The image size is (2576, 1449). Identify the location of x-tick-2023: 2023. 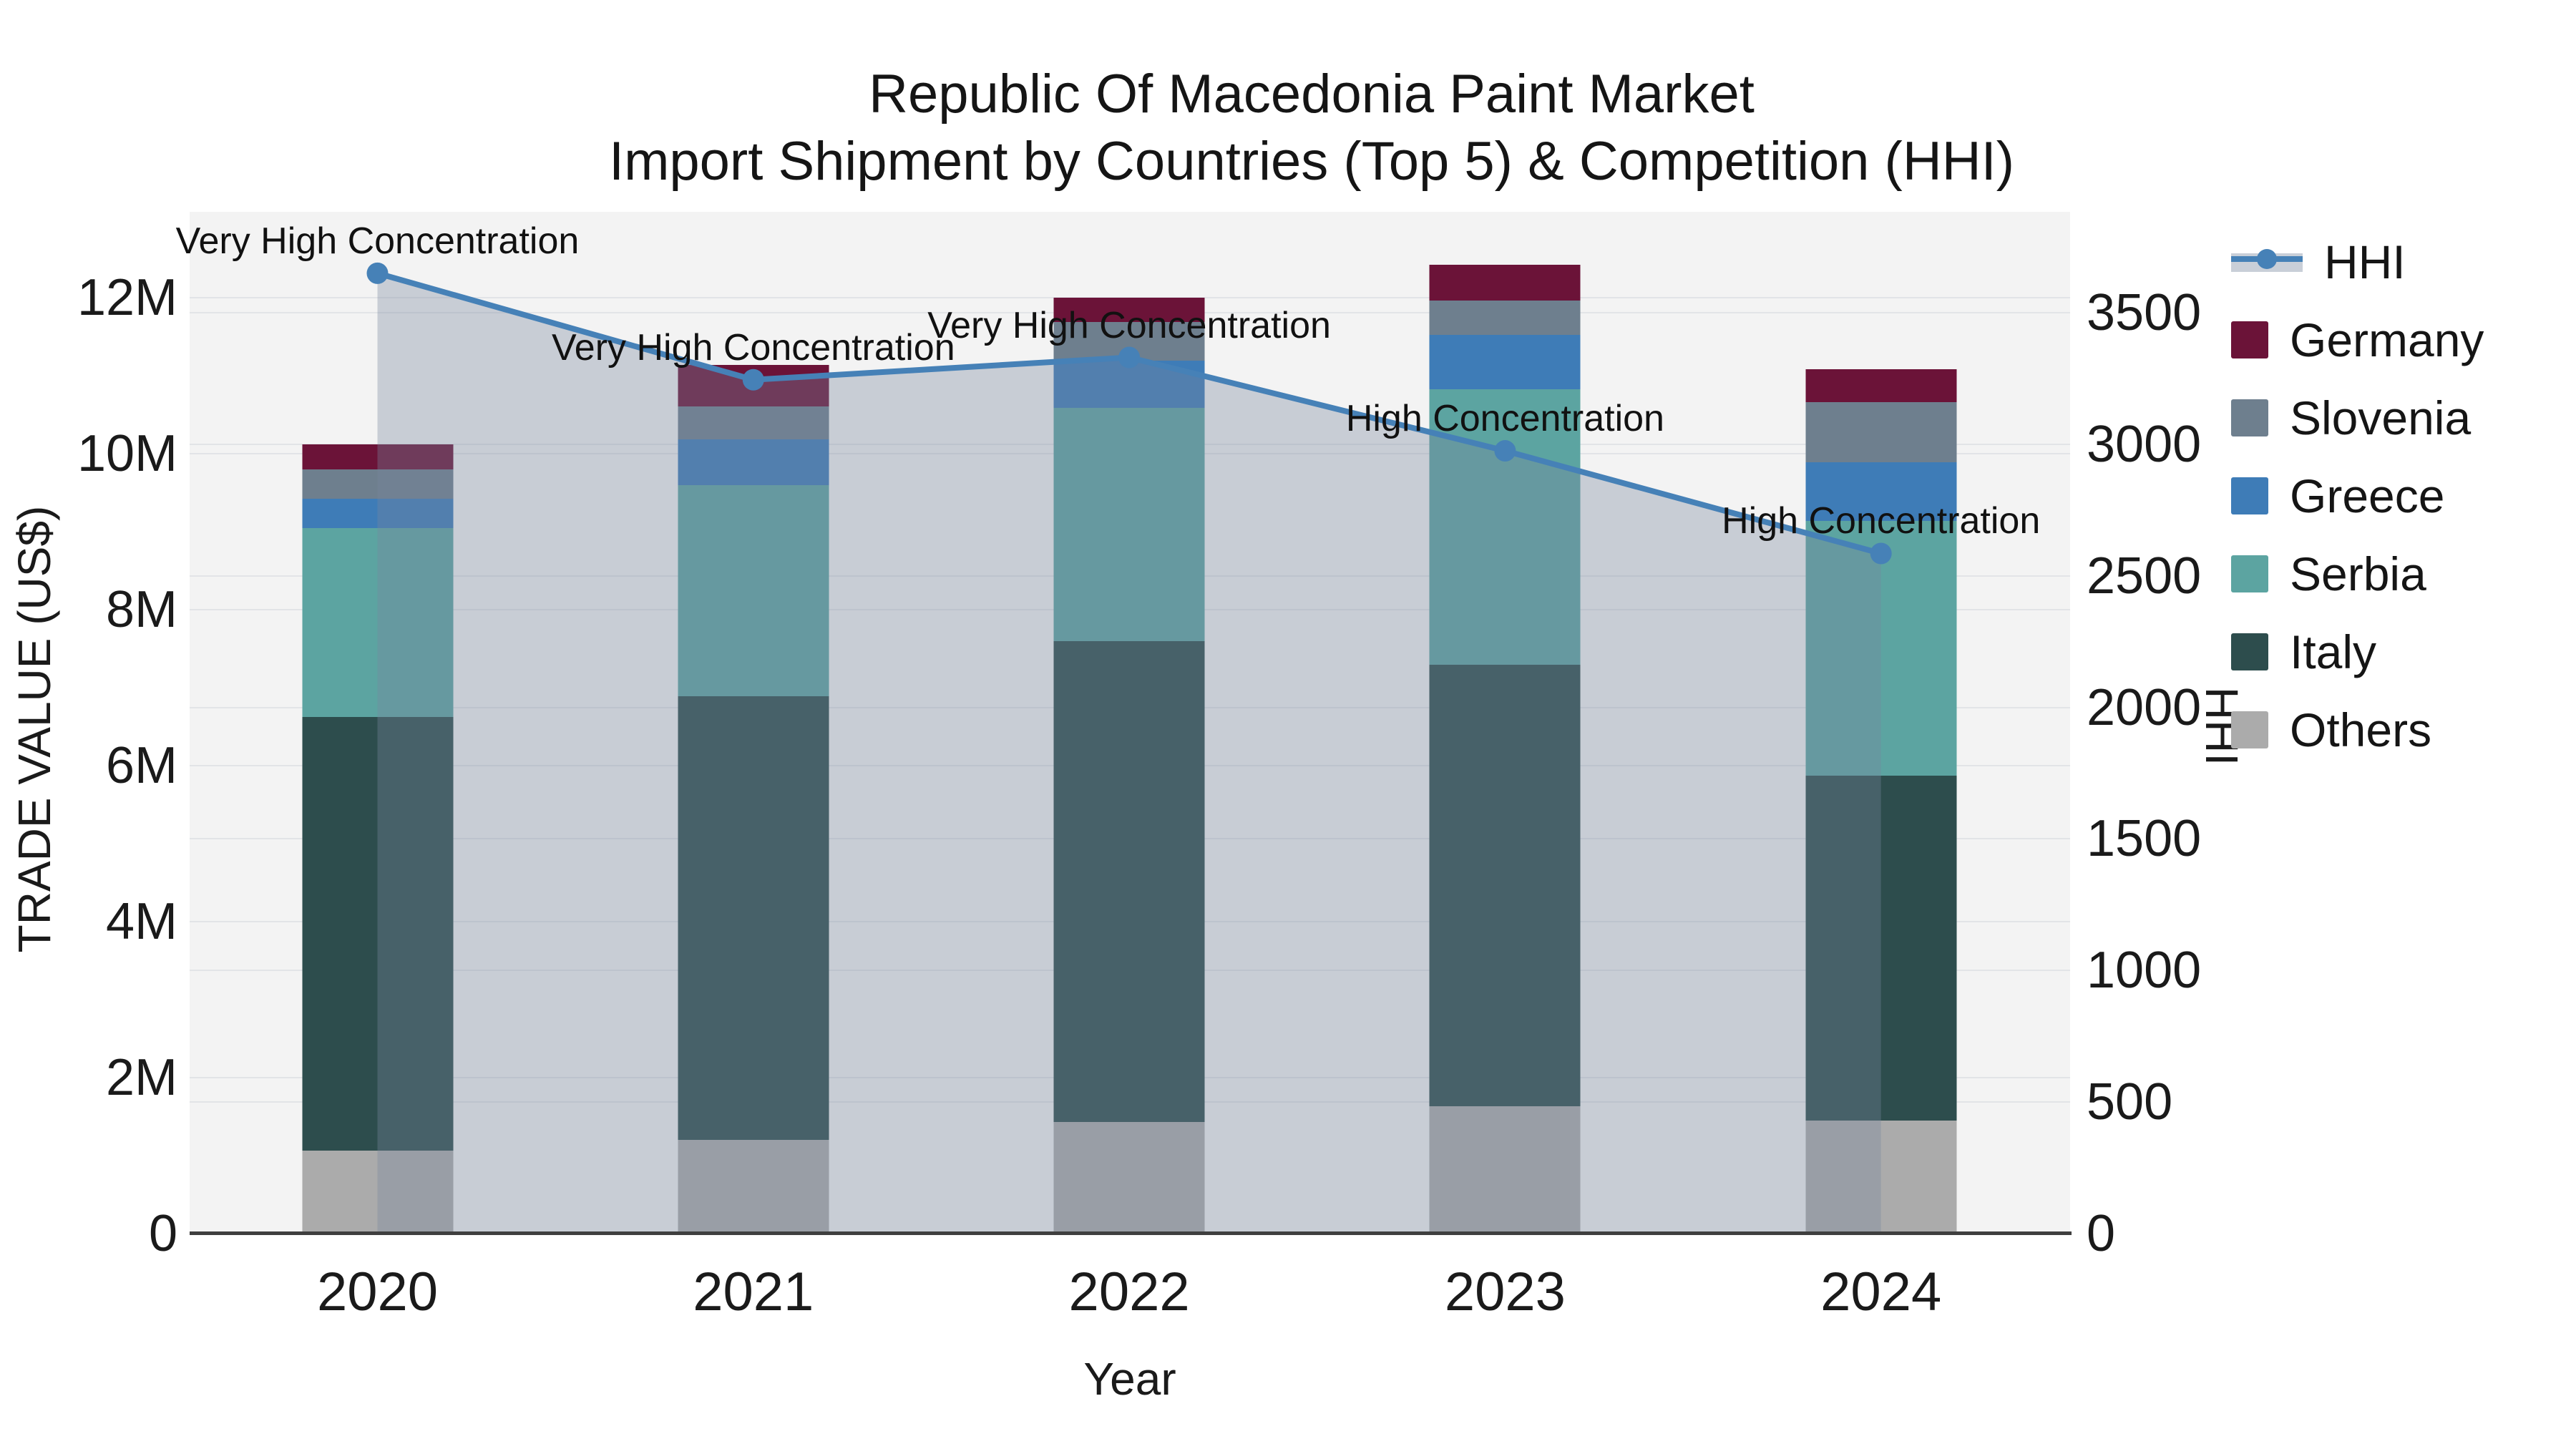
(1505, 1292).